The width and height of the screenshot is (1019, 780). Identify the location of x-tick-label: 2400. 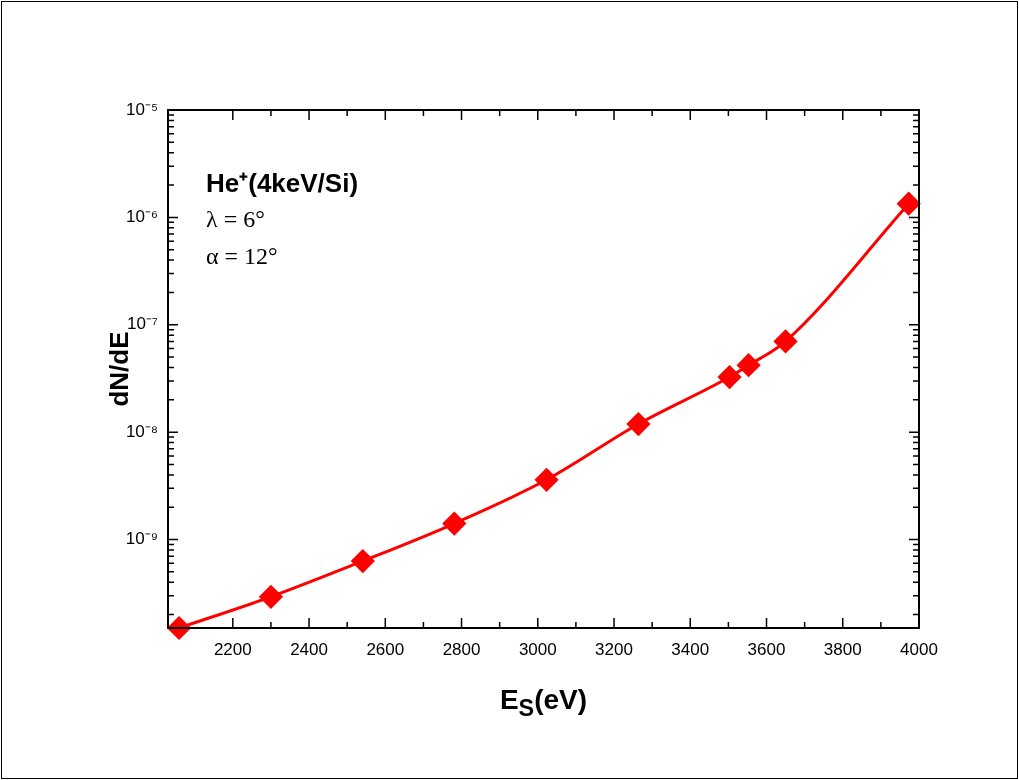
(309, 649).